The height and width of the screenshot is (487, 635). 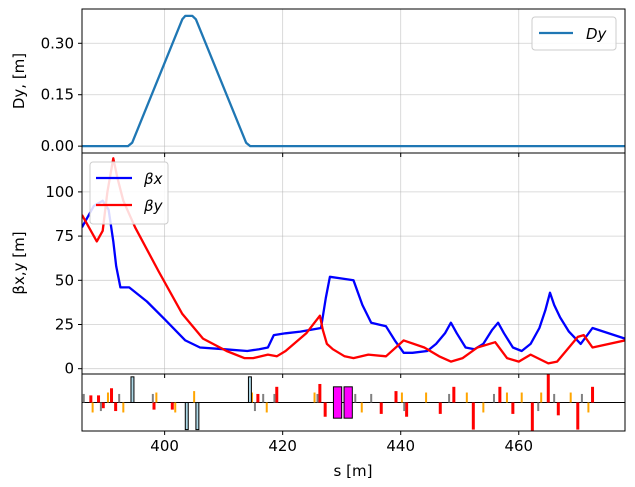 I want to click on x-tick-label: 420, so click(x=282, y=446).